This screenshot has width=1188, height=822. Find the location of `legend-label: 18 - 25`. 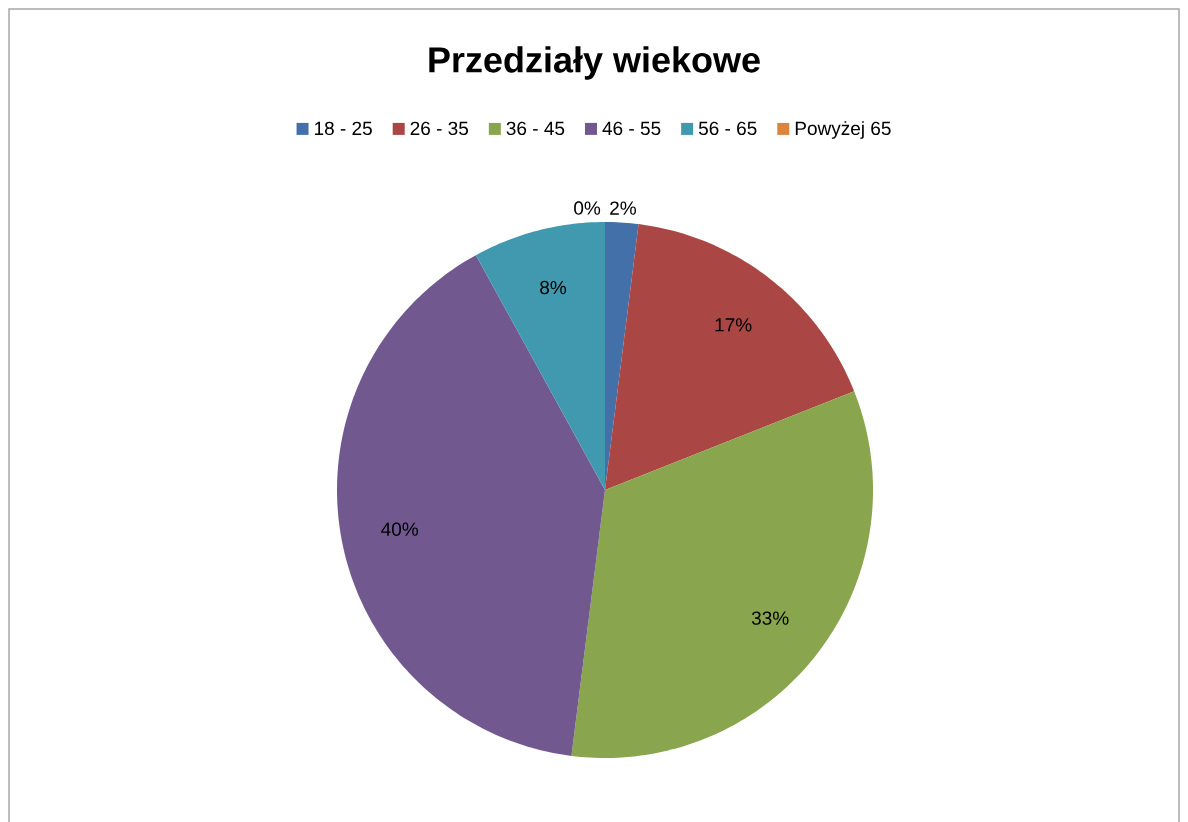

legend-label: 18 - 25 is located at coordinates (343, 128).